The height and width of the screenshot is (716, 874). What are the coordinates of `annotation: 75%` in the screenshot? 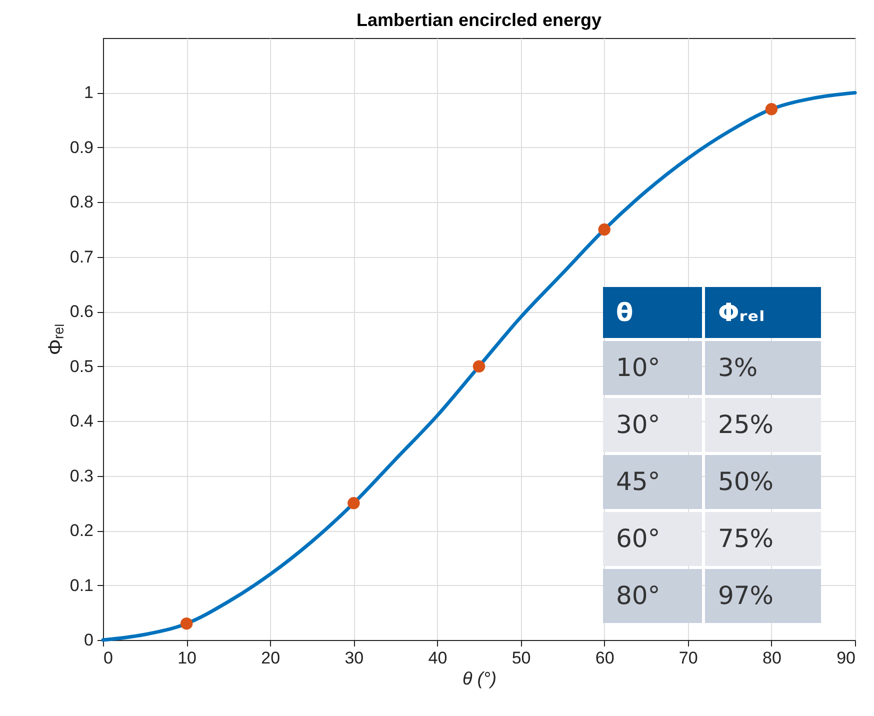 It's located at (763, 539).